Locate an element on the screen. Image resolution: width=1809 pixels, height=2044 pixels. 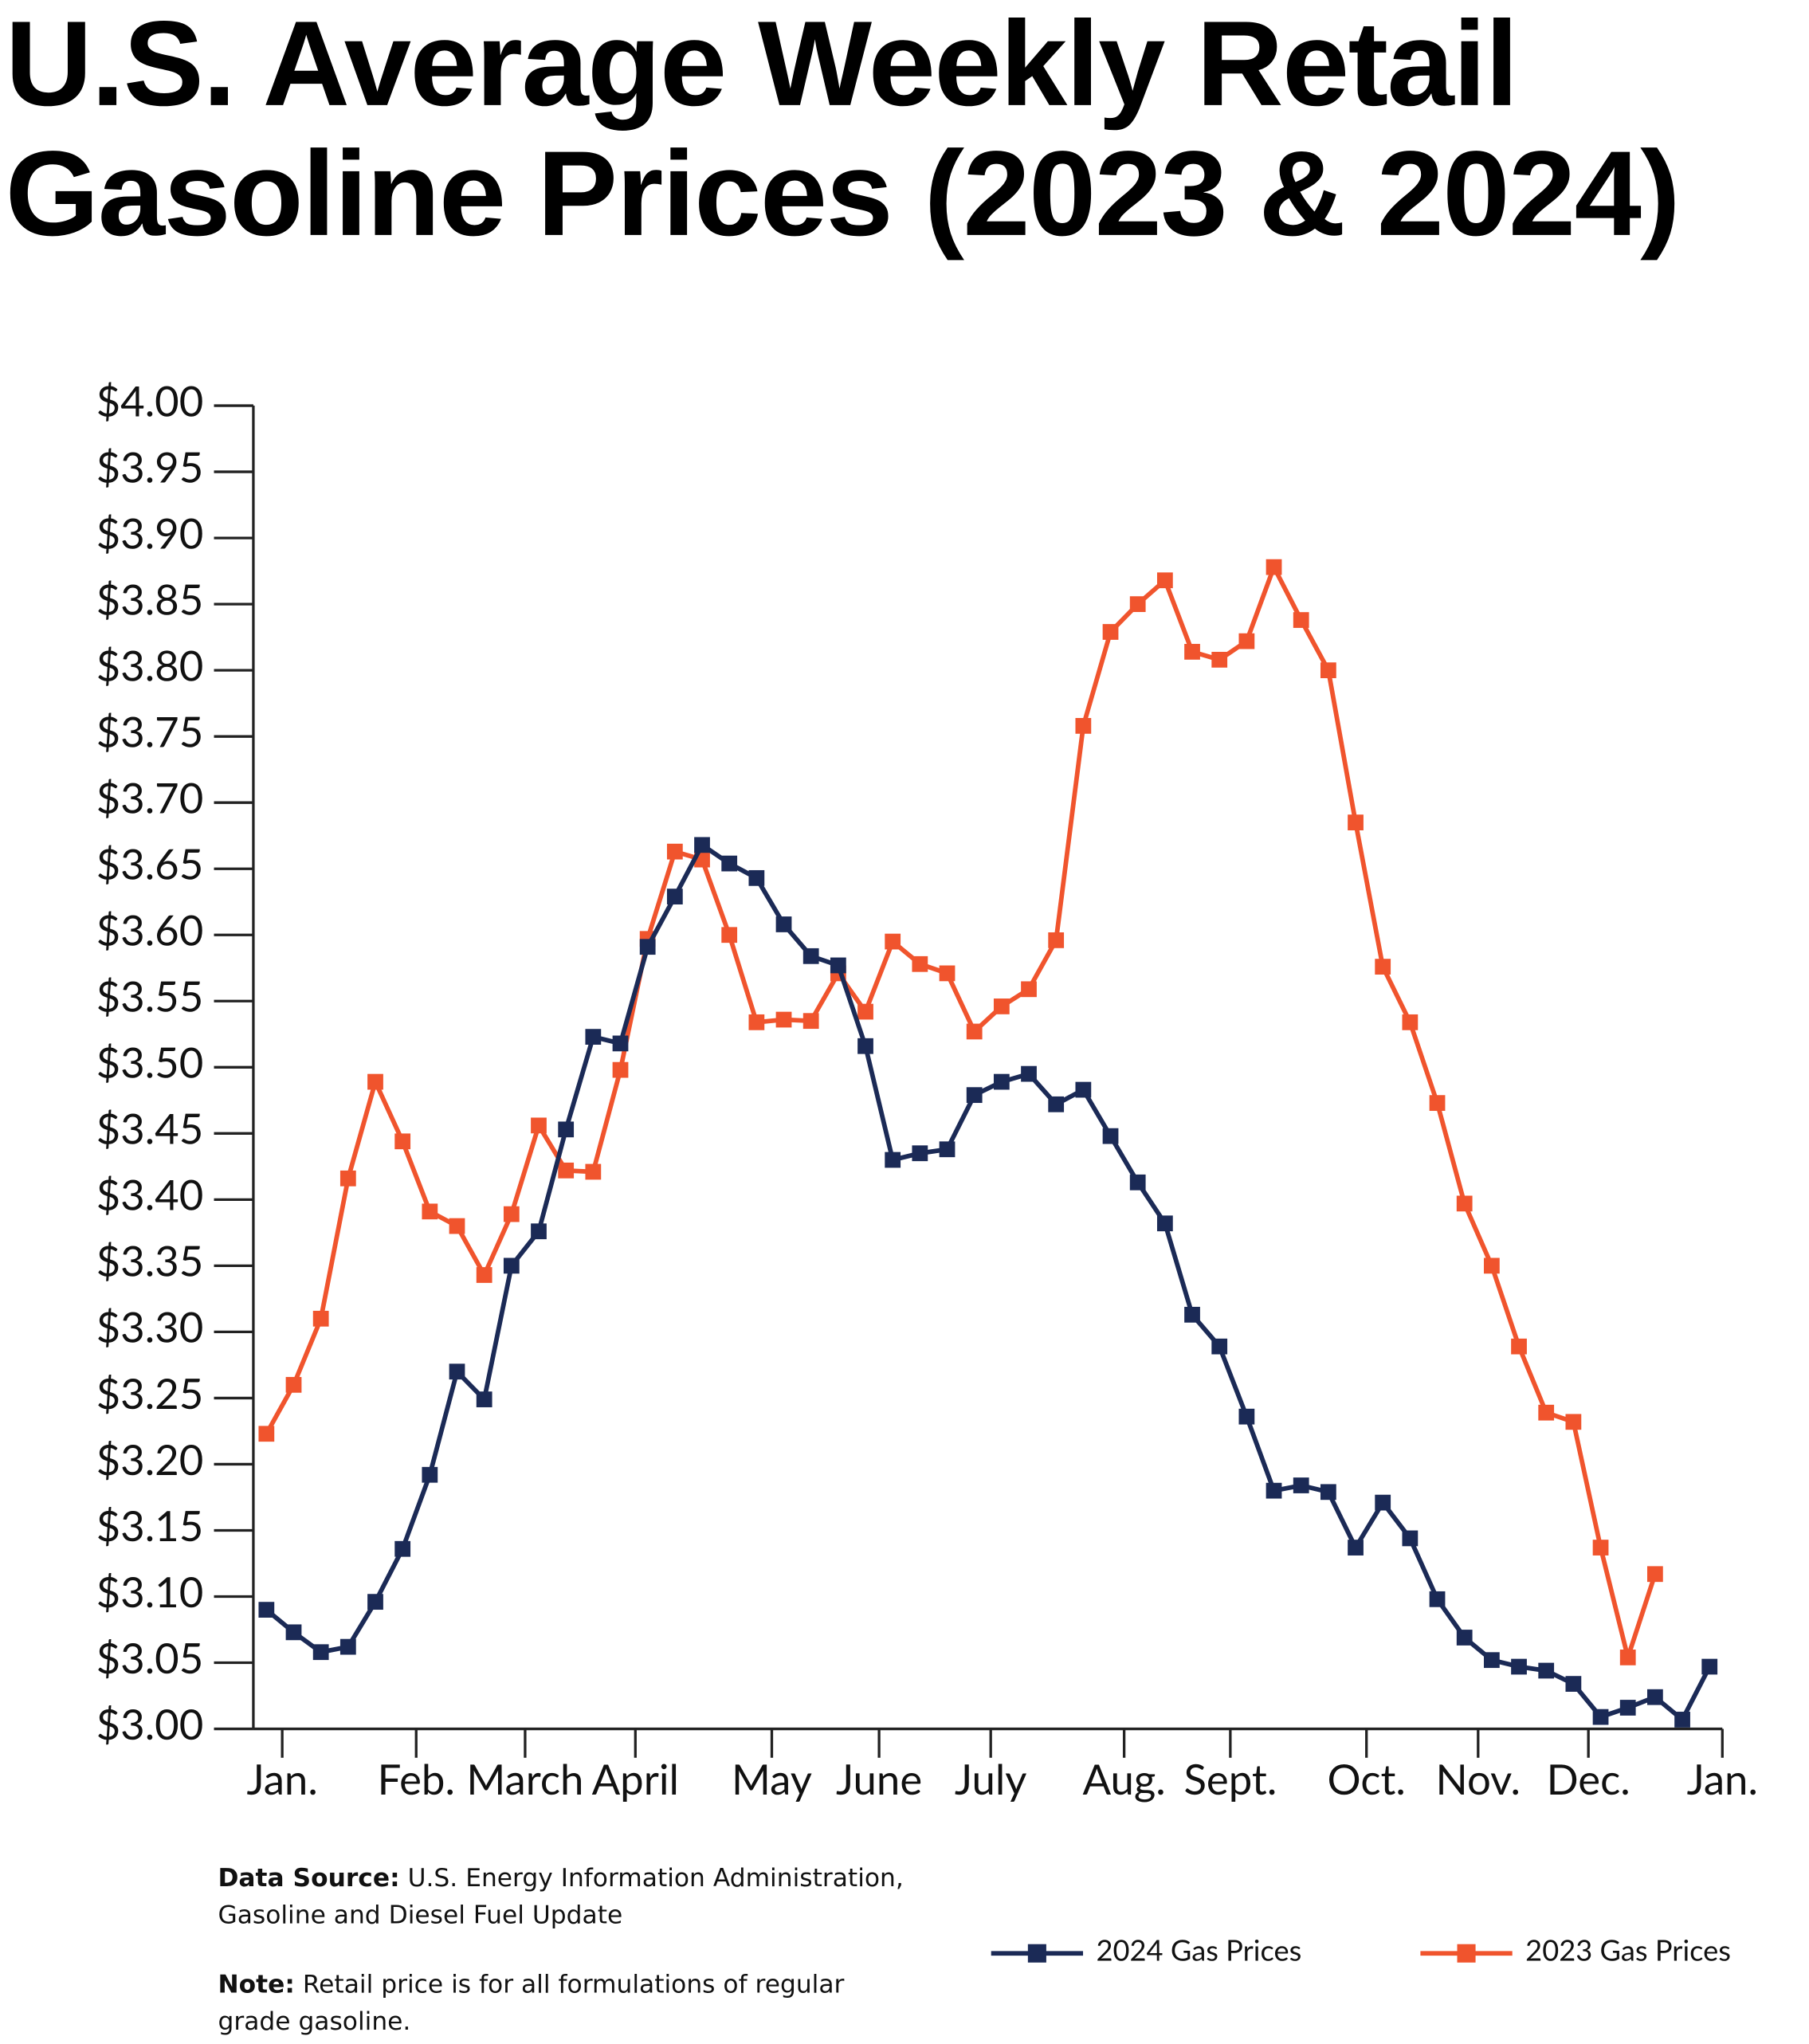
x-tick-label: Aug. is located at coordinates (1124, 1779).